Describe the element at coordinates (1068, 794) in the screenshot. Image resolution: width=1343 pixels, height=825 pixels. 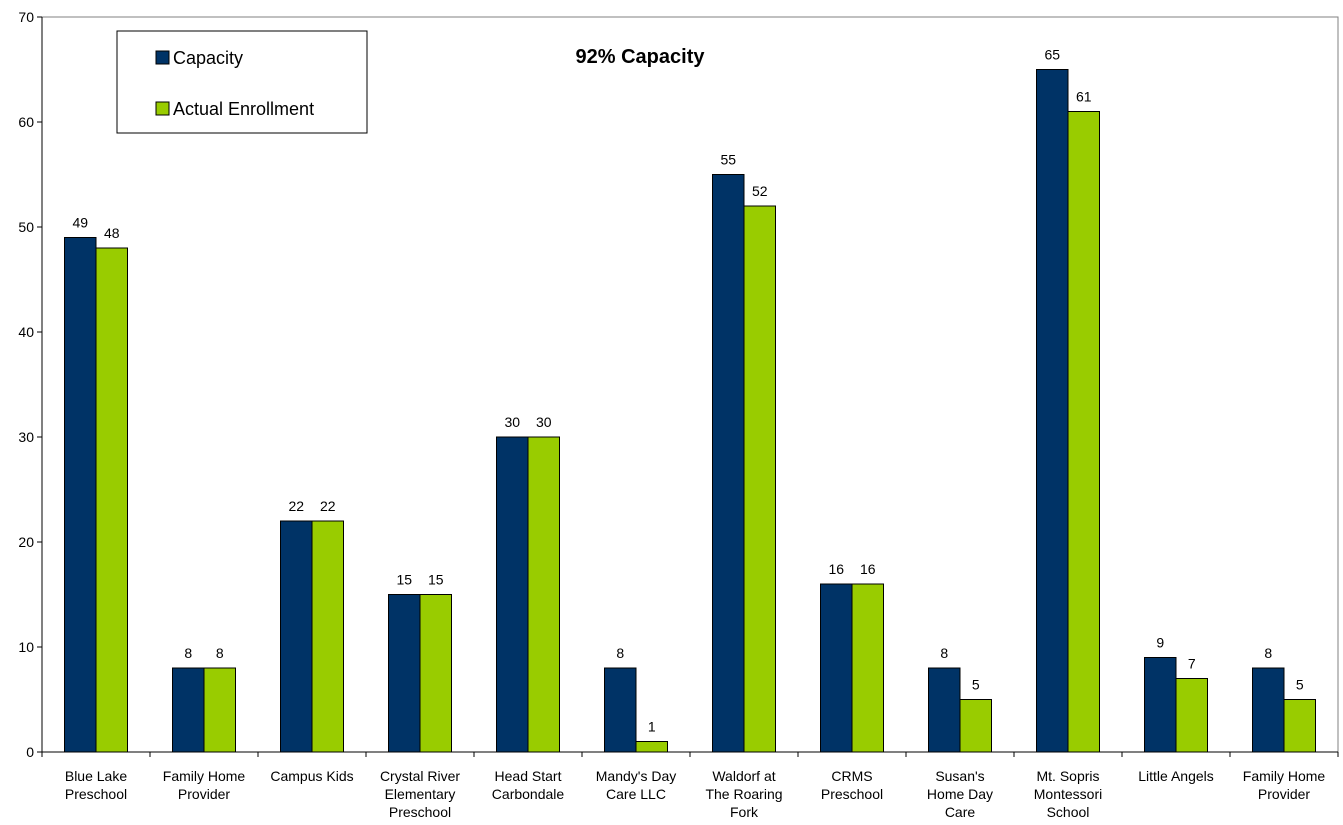
I see `category-label-line: Montessori` at that location.